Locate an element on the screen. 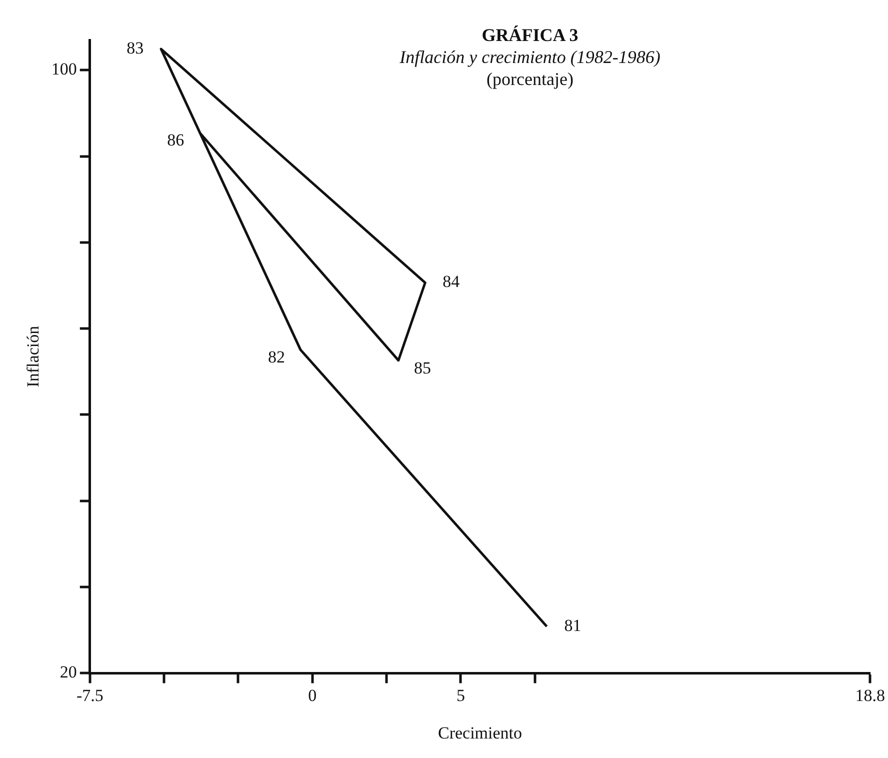 This screenshot has width=888, height=758. annotation: (porcentaje) is located at coordinates (530, 79).